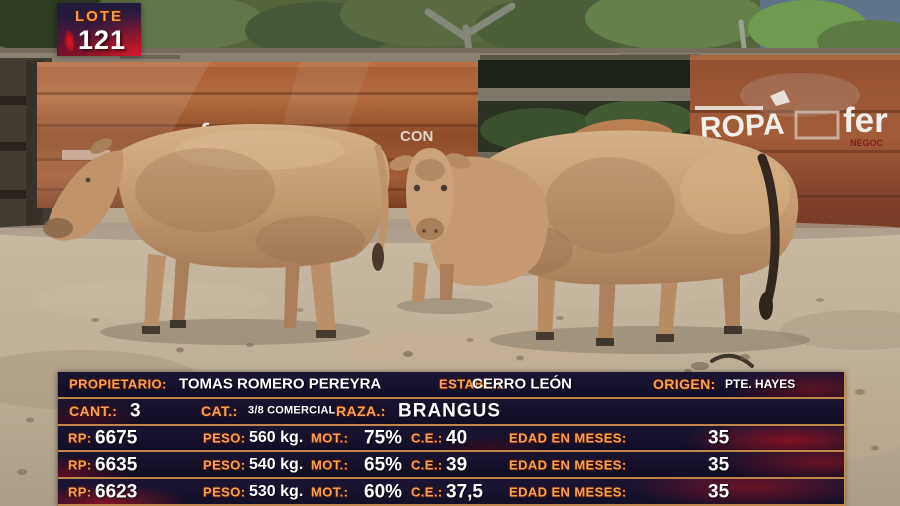 Image resolution: width=900 pixels, height=506 pixels. Describe the element at coordinates (469, 225) in the screenshot. I see `cattle-middle-calf` at that location.